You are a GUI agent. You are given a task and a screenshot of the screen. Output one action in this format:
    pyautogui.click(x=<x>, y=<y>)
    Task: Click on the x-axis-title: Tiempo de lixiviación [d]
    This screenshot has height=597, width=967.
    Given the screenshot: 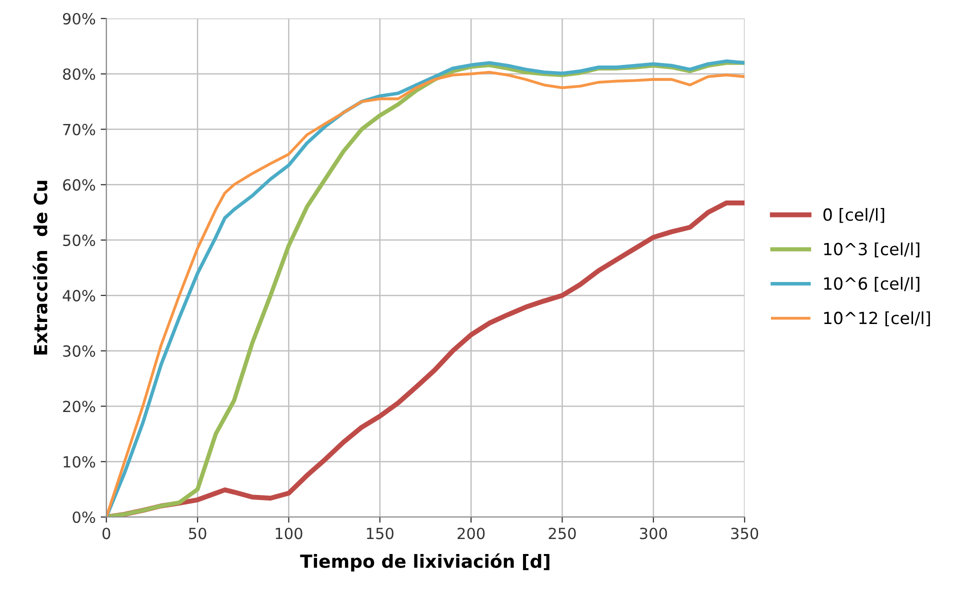 What is the action you would take?
    pyautogui.click(x=425, y=562)
    